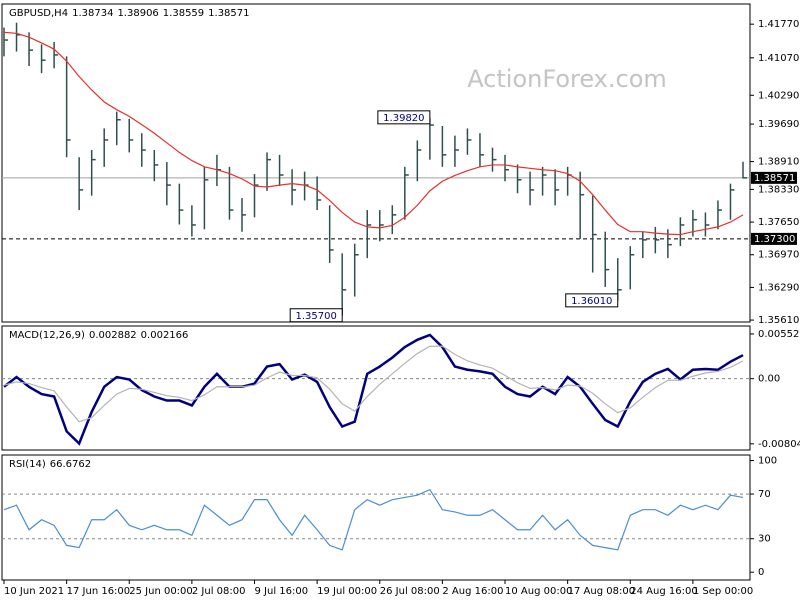 This screenshot has width=800, height=600. I want to click on indicator-reading: 0.002882, so click(113, 335).